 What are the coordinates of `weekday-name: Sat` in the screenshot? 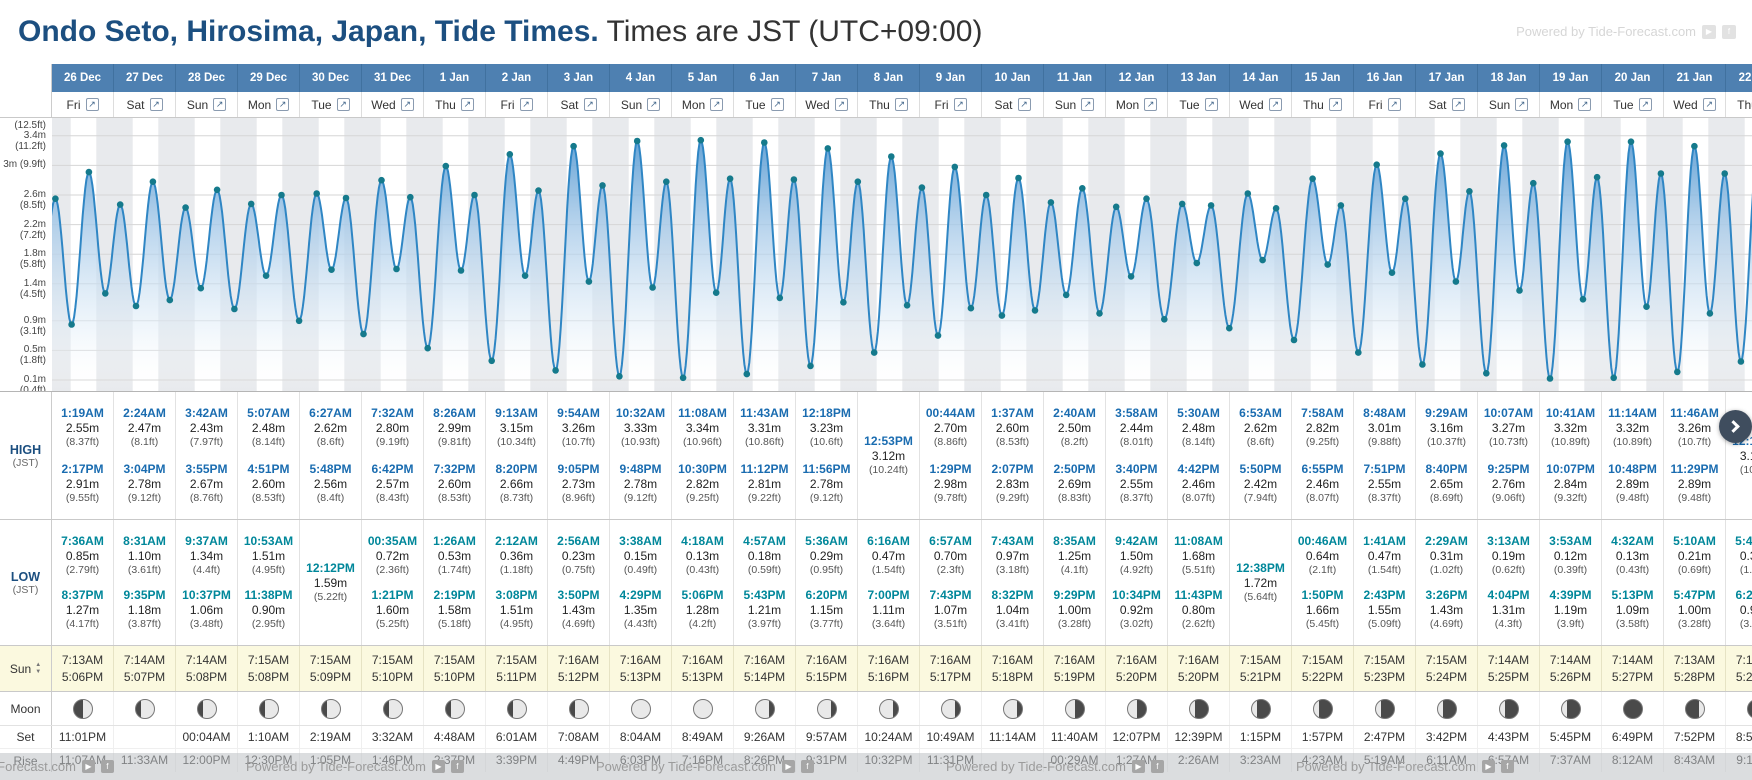 It's located at (1437, 104).